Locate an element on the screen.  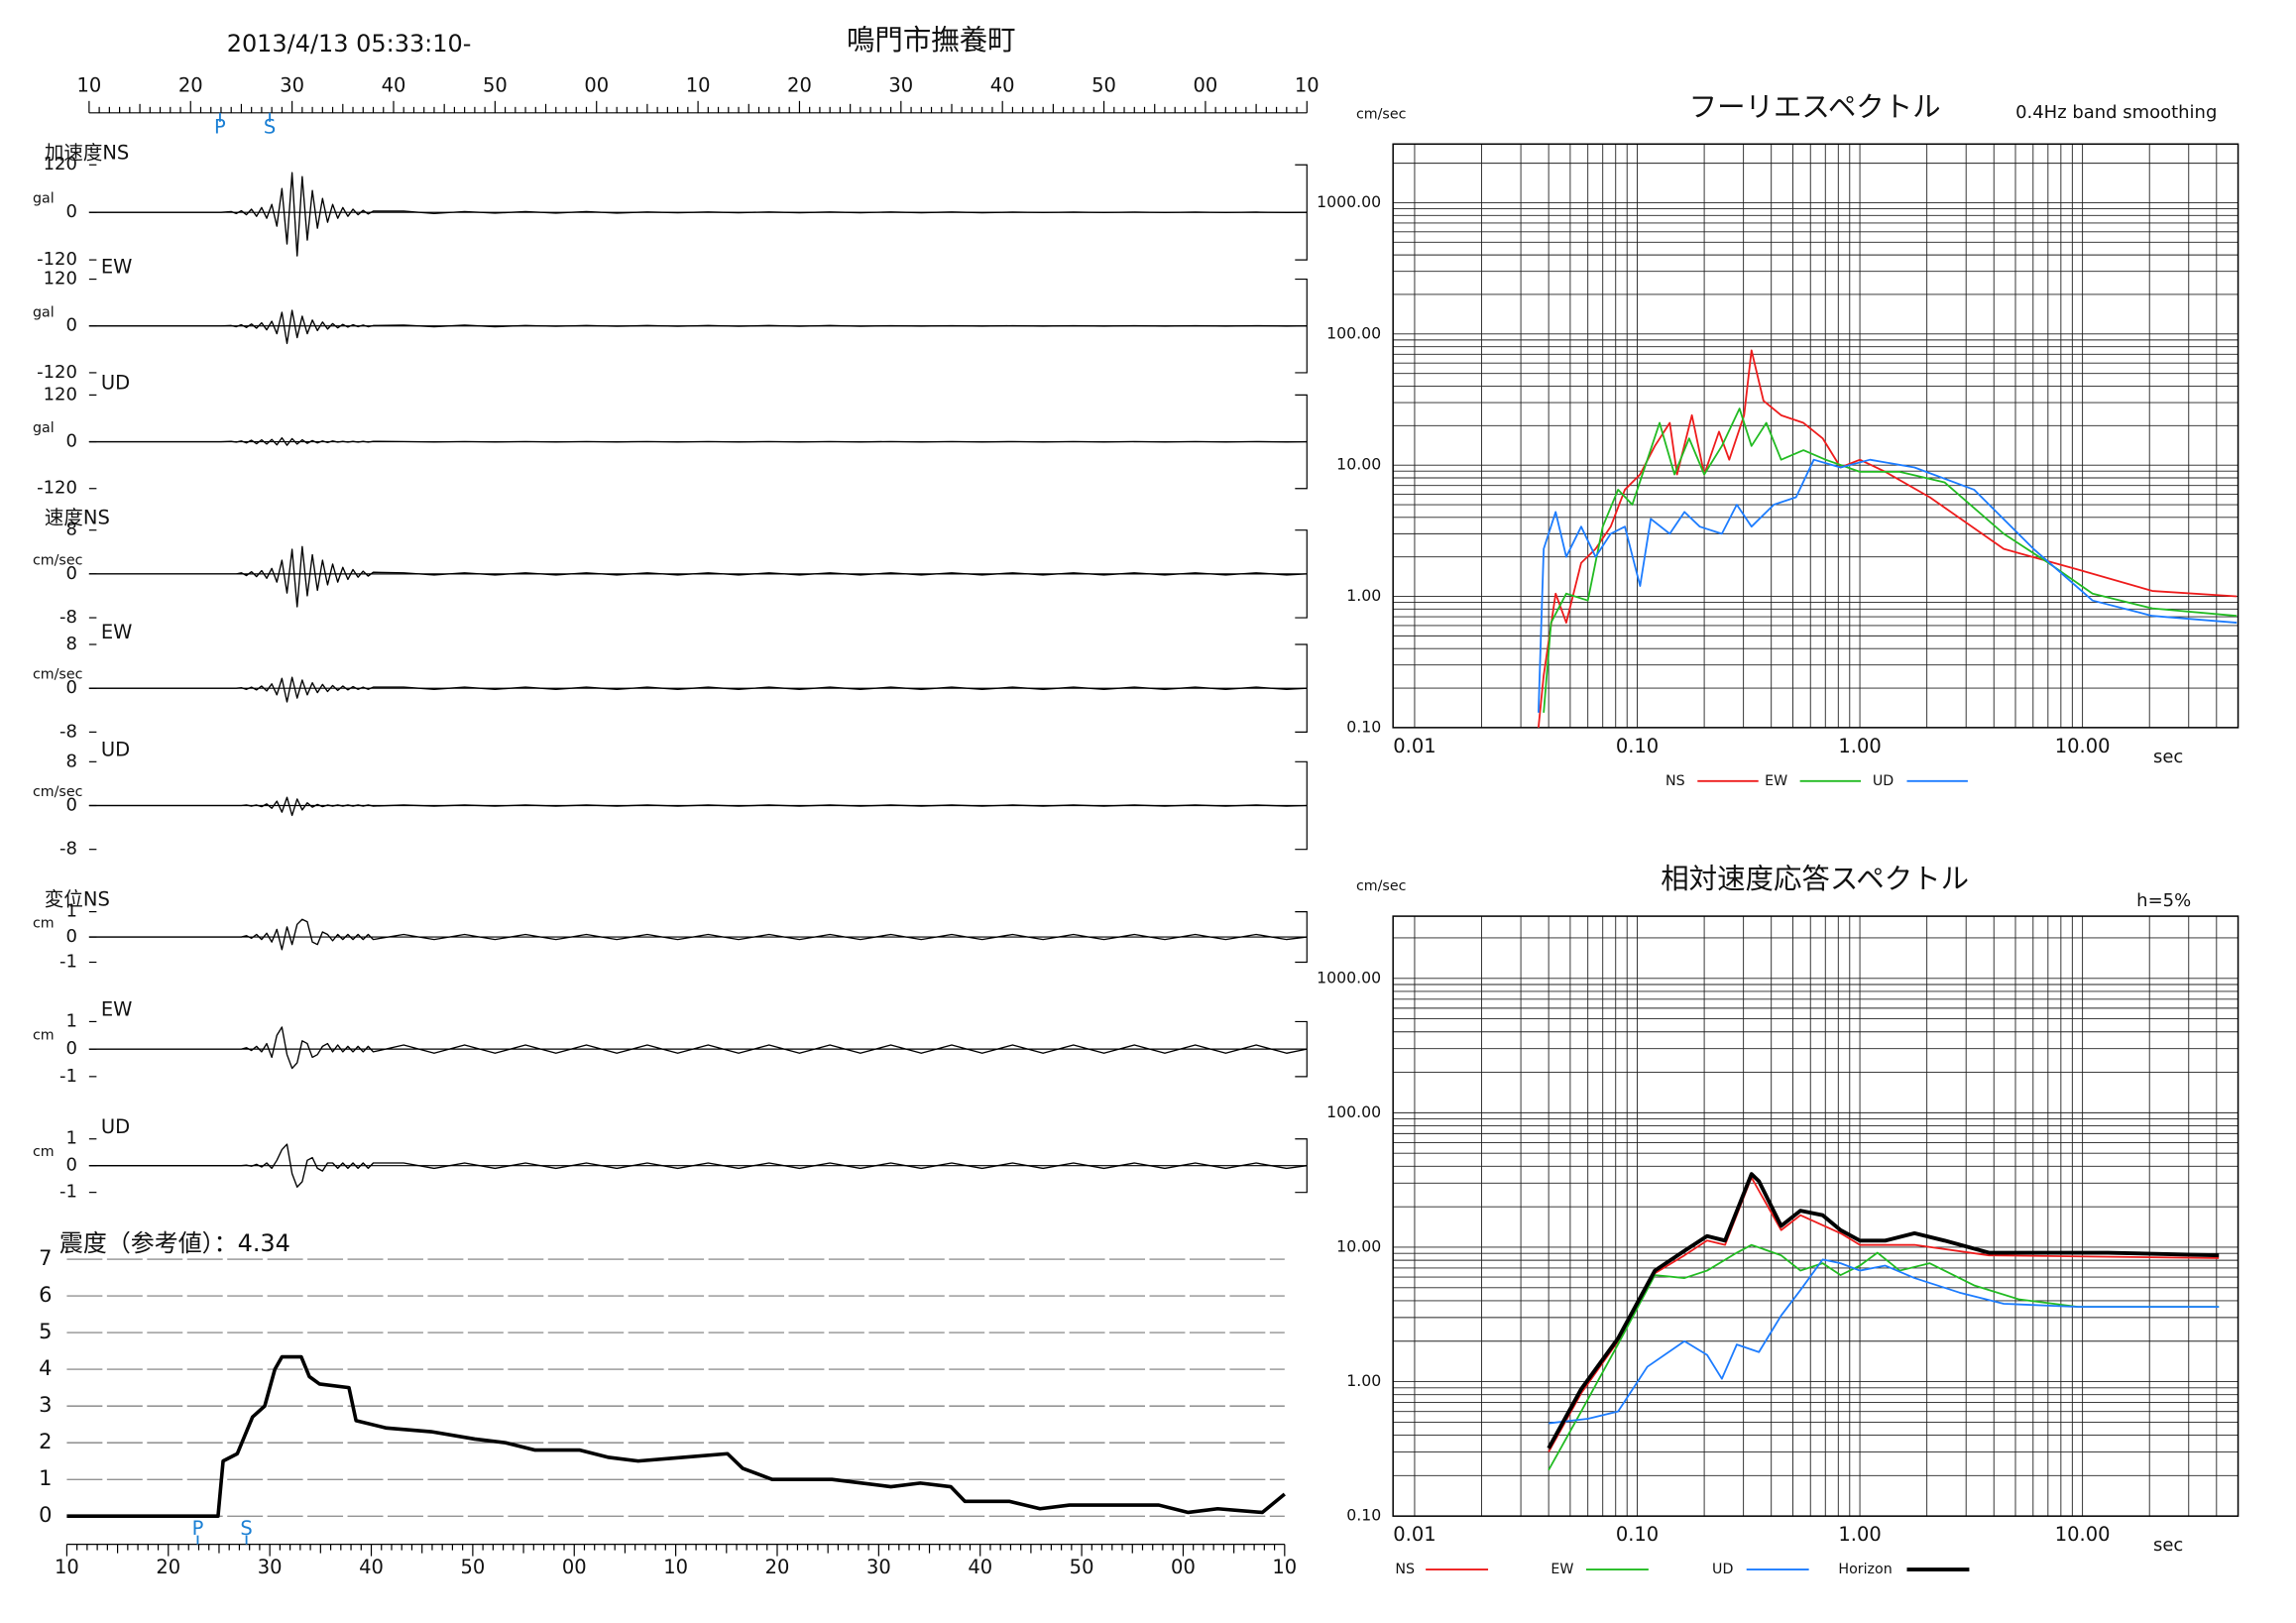
intensity-title: 震度（参考値）：4.34 is located at coordinates (175, 1243).